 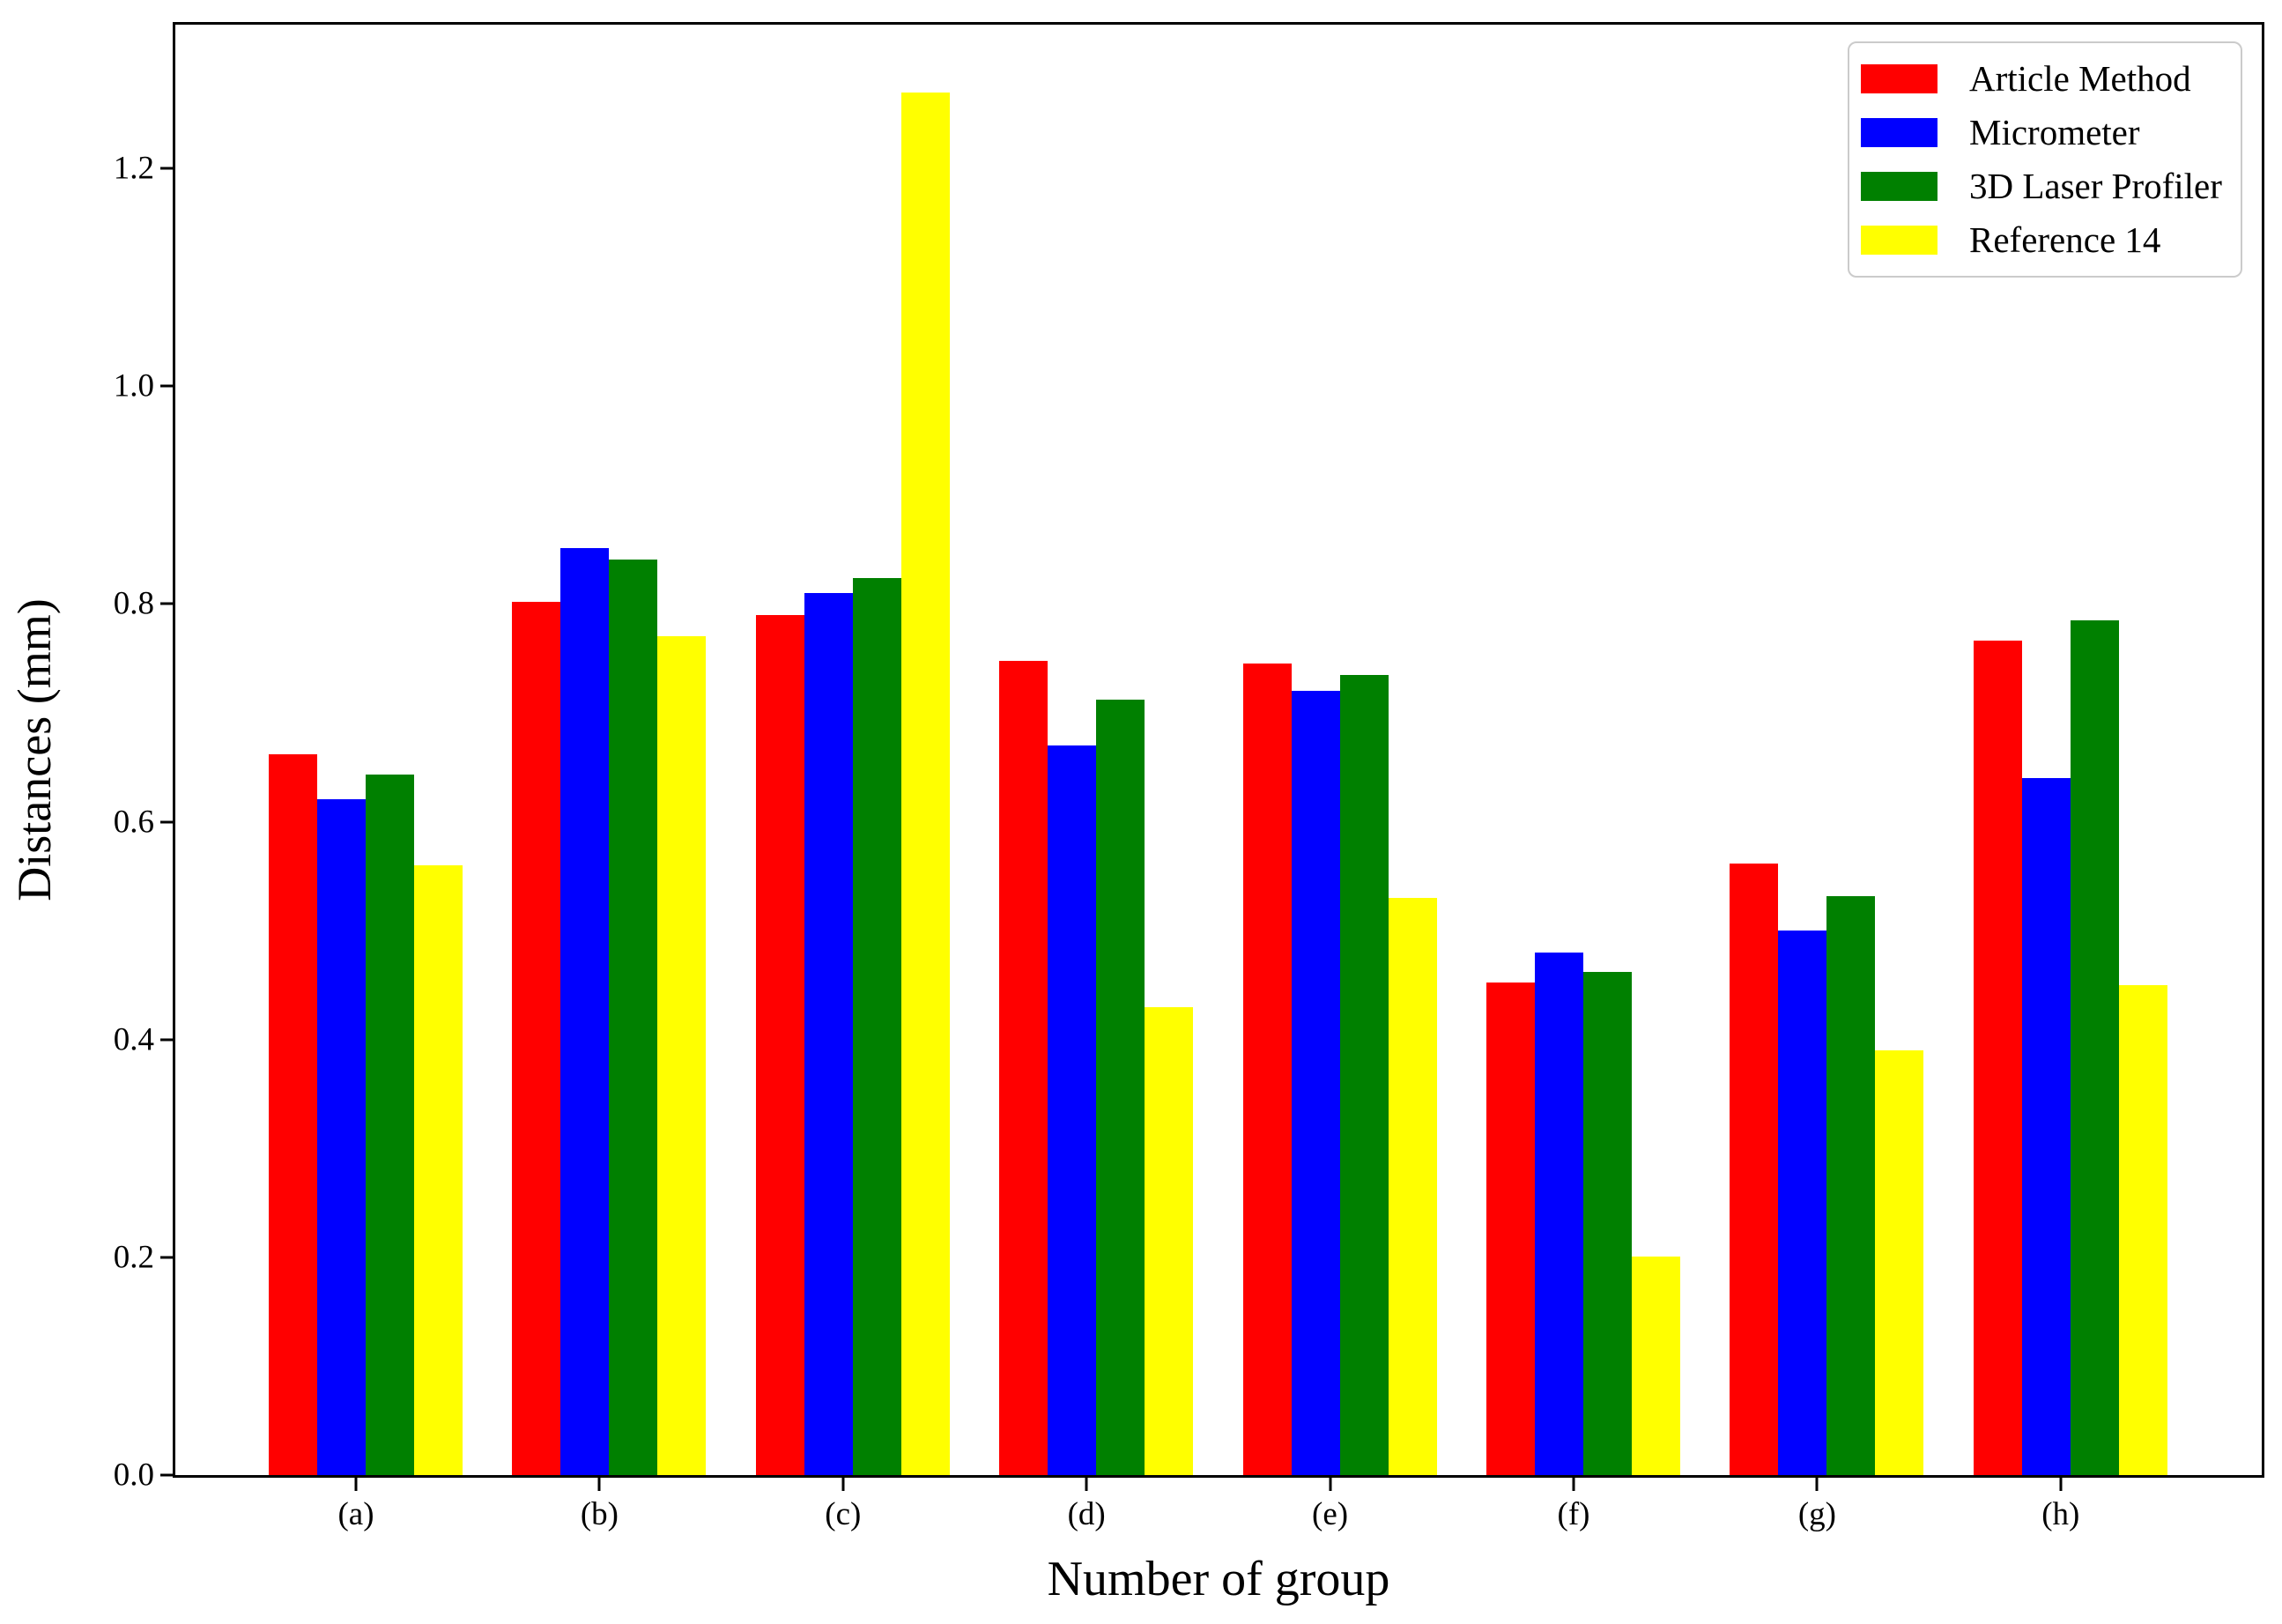 What do you see at coordinates (829, 1034) in the screenshot?
I see `bar-micrometer-c` at bounding box center [829, 1034].